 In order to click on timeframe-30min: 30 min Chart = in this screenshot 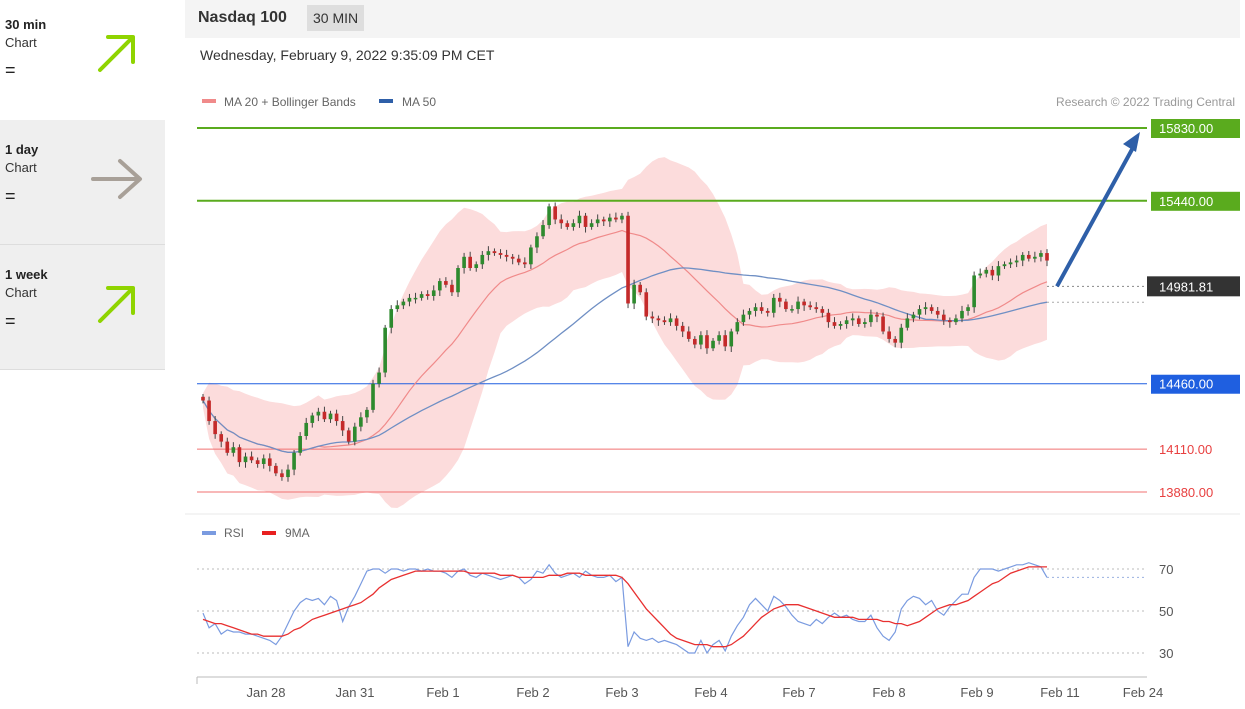, I will do `click(82, 62)`.